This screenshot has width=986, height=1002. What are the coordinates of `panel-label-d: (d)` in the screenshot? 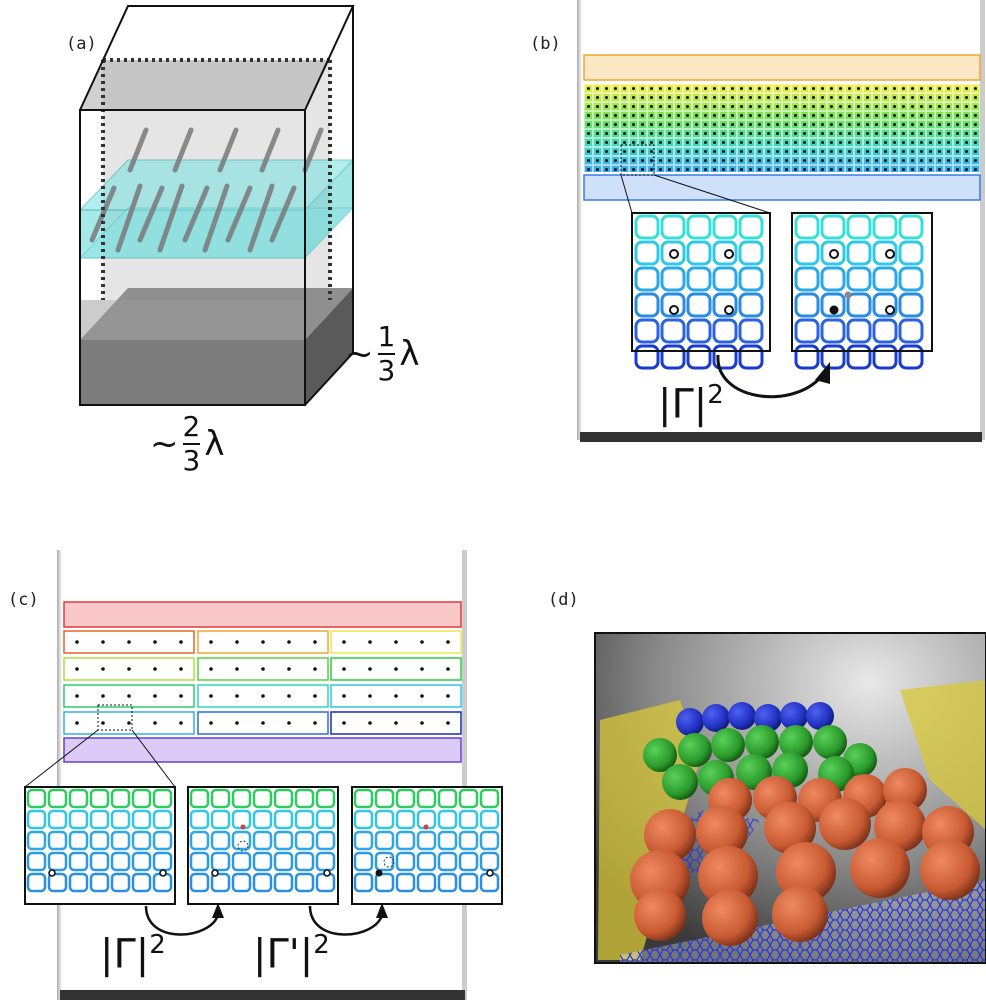 It's located at (563, 600).